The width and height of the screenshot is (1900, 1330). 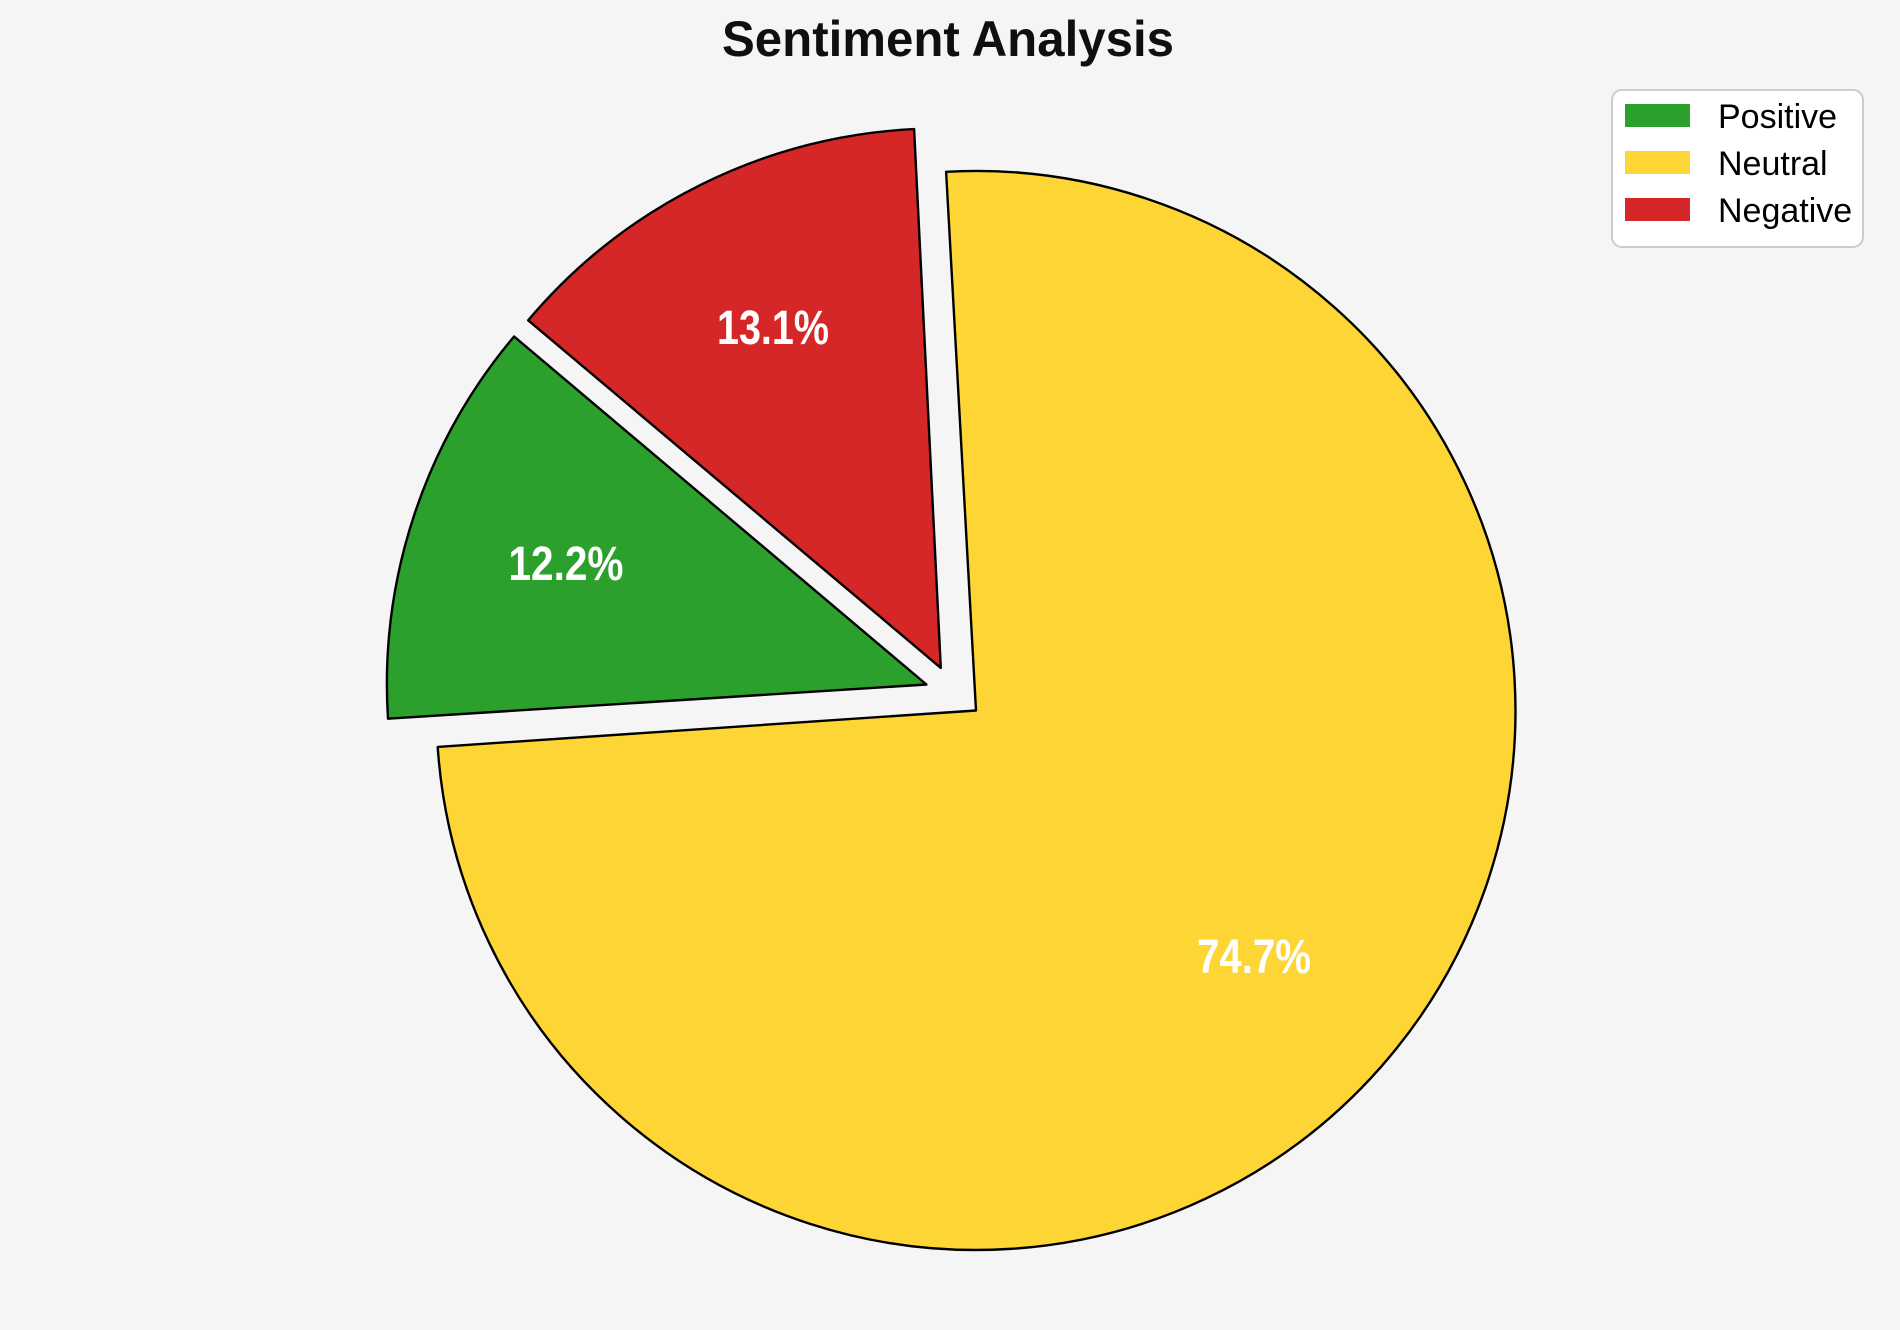 What do you see at coordinates (1254, 957) in the screenshot?
I see `svg-text: 74.7%` at bounding box center [1254, 957].